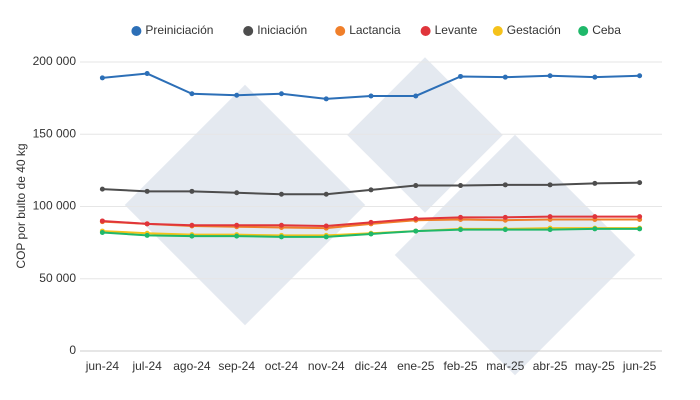 The width and height of the screenshot is (700, 400). I want to click on x-tick-label: jul-24, so click(146, 366).